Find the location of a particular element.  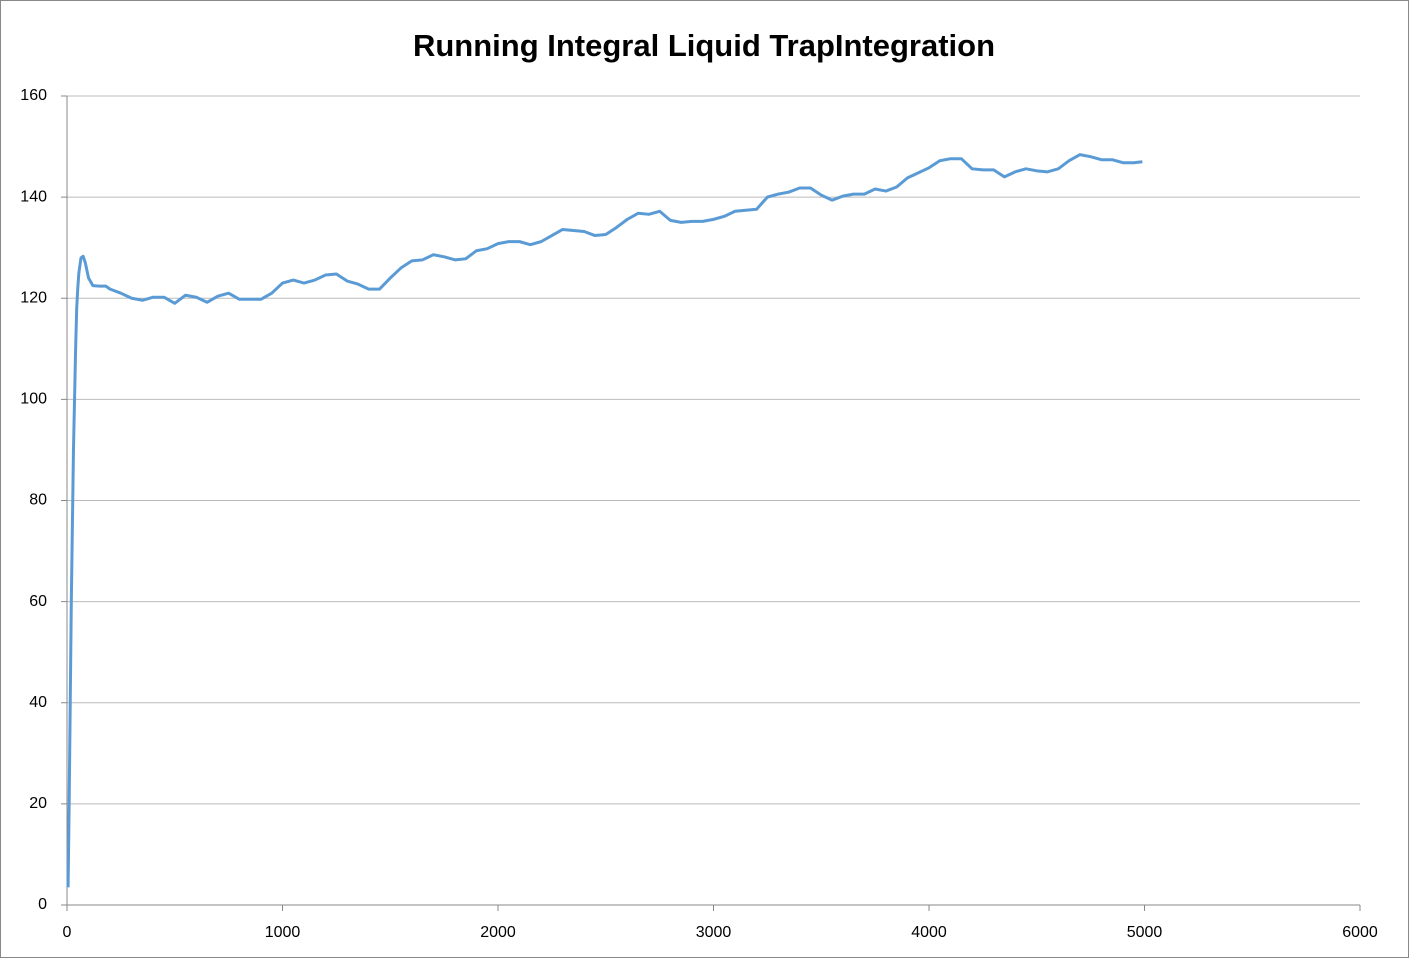

y-tick-label: 0 is located at coordinates (42, 904).